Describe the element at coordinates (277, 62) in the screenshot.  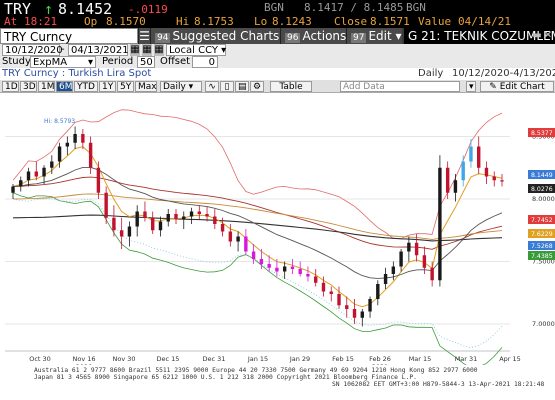
I see `study-row: Study ExpMA ▾ Period 50 Offset 0` at that location.